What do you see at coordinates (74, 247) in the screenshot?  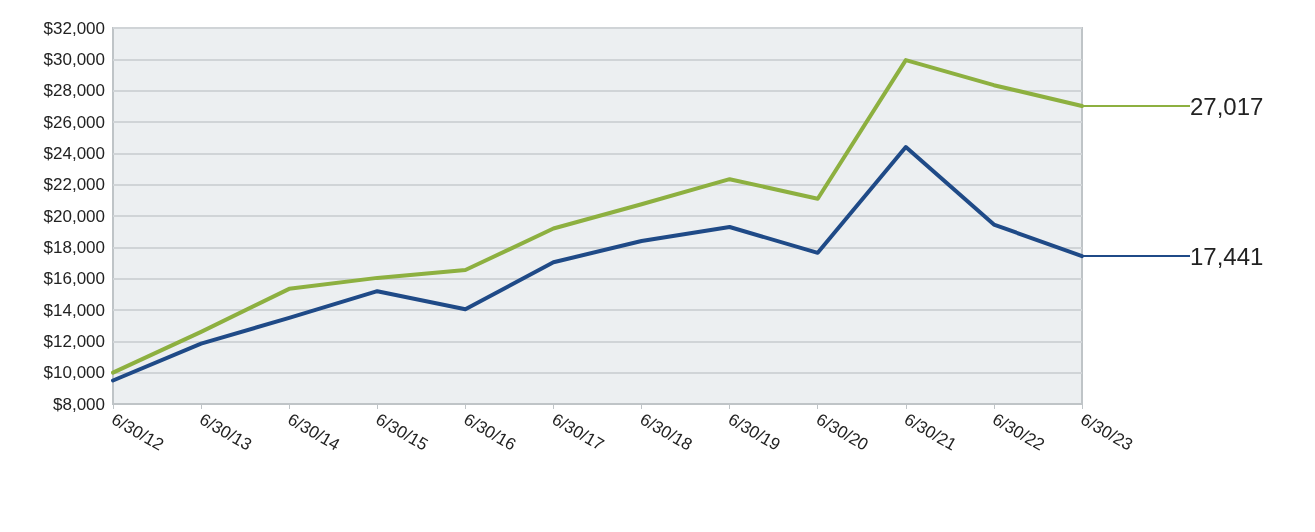 I see `y-tick-label: $18,000` at bounding box center [74, 247].